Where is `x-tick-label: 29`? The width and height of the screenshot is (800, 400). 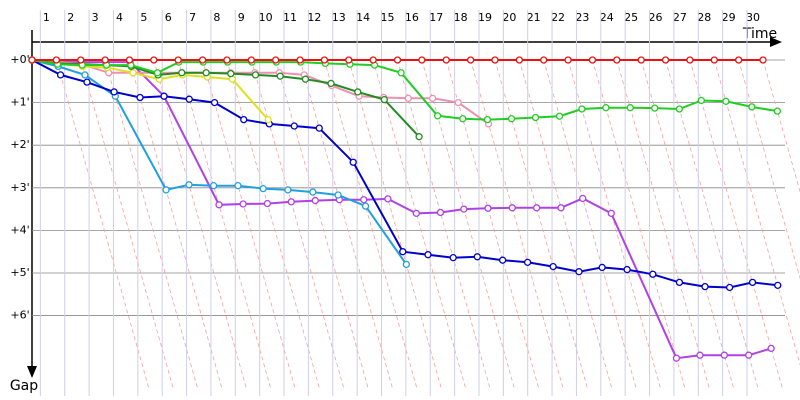 x-tick-label: 29 is located at coordinates (729, 17).